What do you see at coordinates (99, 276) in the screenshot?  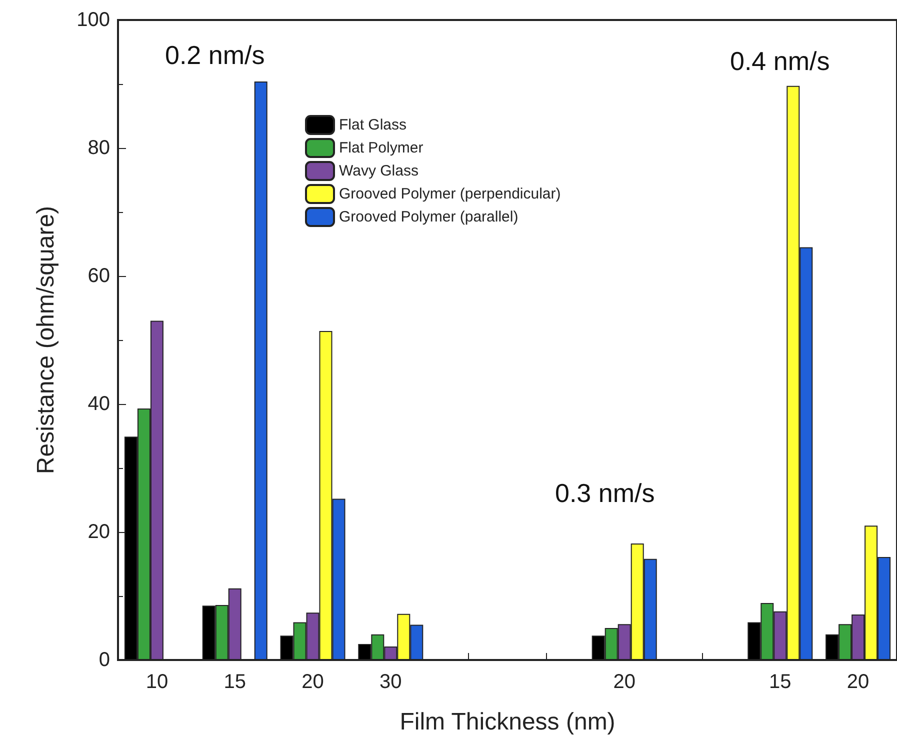 I see `y-tick-label: 60` at bounding box center [99, 276].